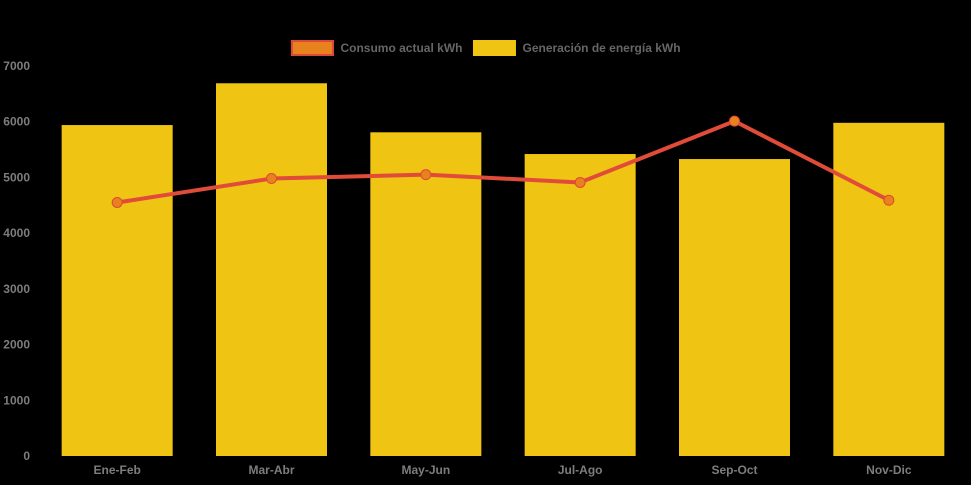 This screenshot has height=485, width=971. Describe the element at coordinates (889, 289) in the screenshot. I see `bar-nov-dic` at that location.